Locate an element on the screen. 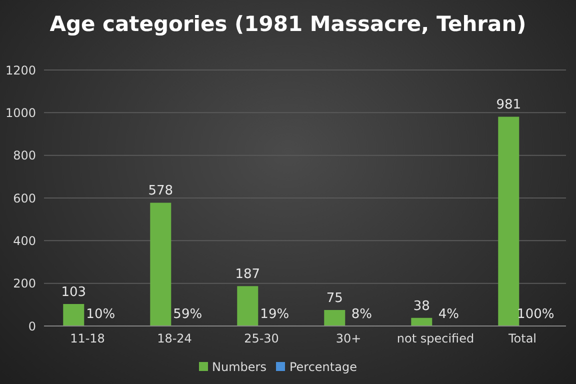 The height and width of the screenshot is (384, 576). y-tick-label: 1000 is located at coordinates (20, 113).